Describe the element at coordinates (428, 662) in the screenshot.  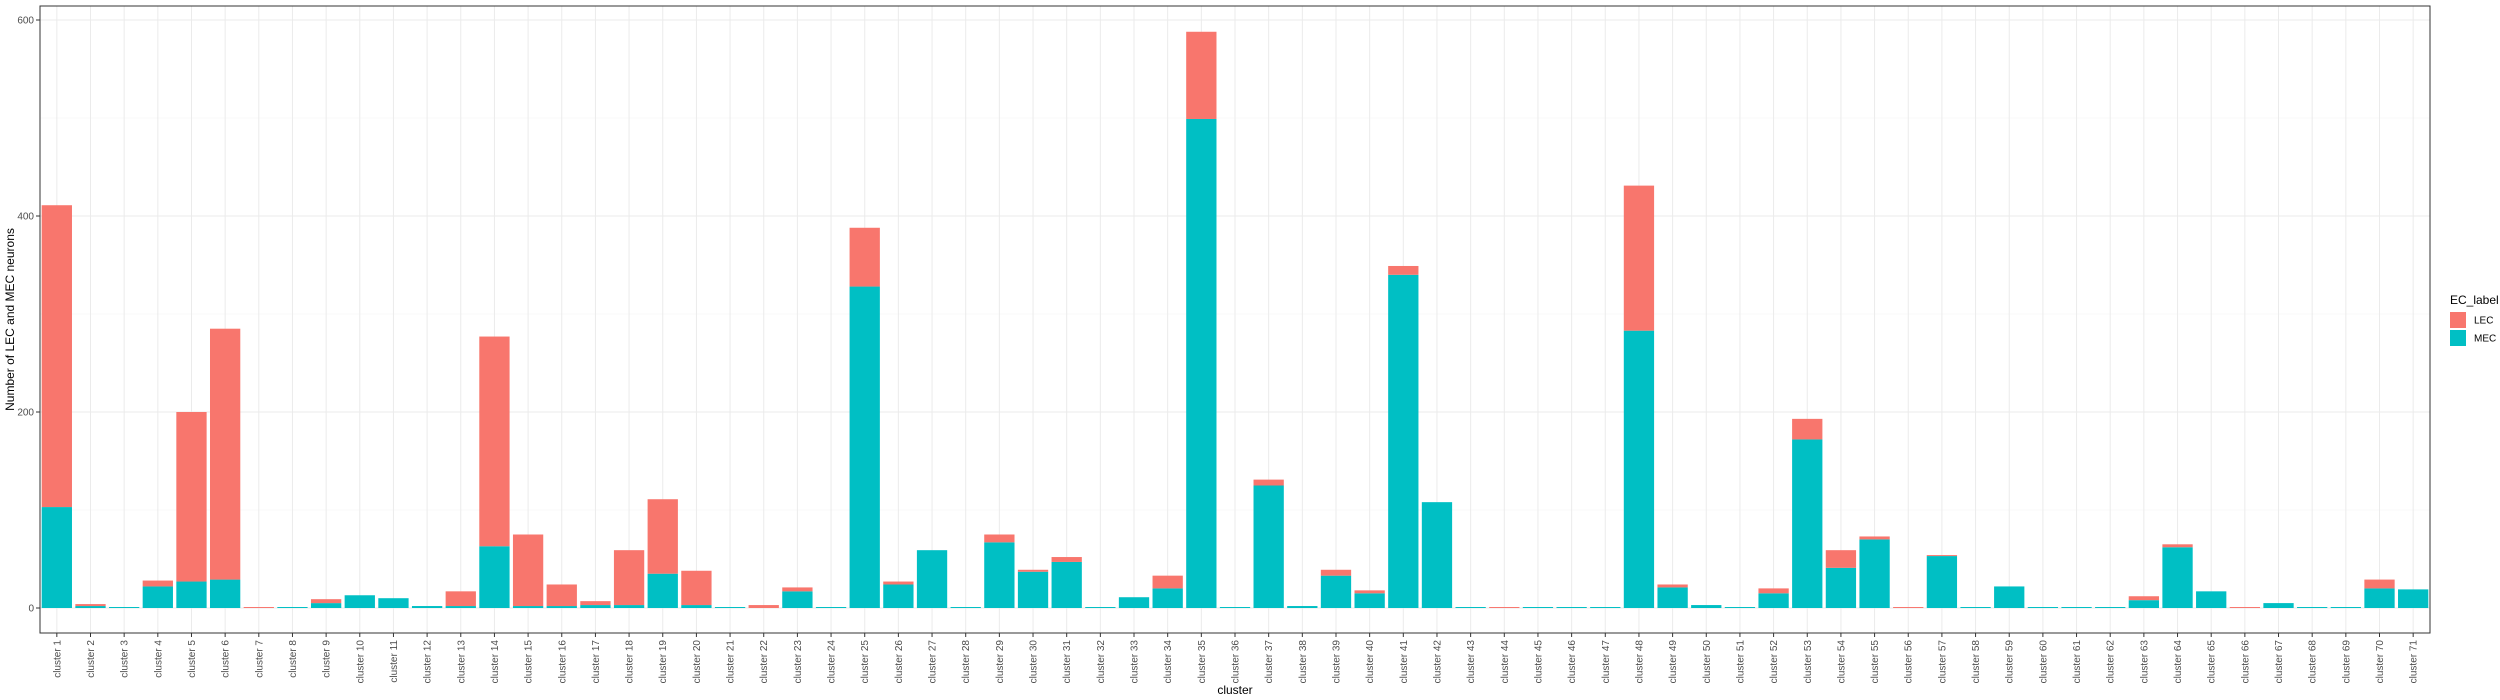
I see `x-tick-label: cluster 12` at that location.